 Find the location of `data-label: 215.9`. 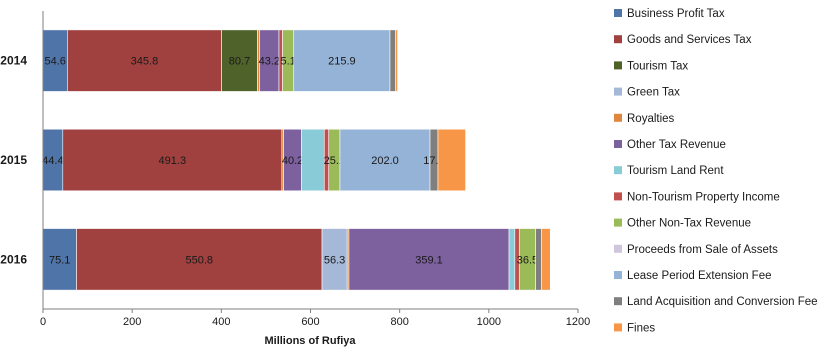

data-label: 215.9 is located at coordinates (342, 62).